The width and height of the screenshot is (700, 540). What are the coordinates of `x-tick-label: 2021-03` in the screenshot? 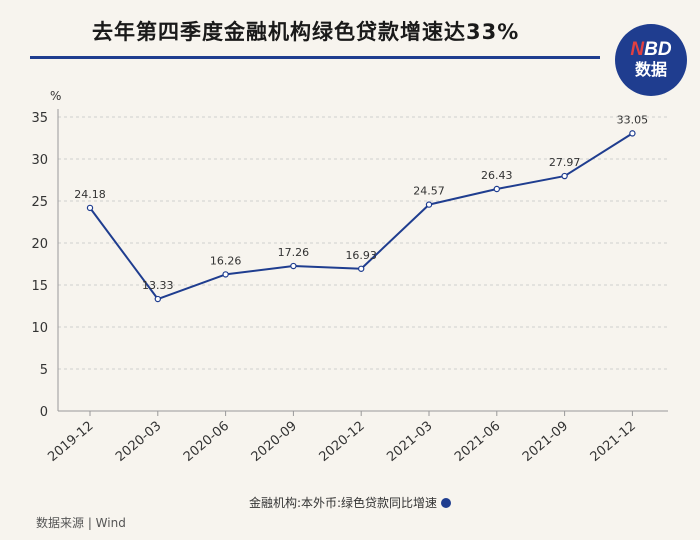 It's located at (409, 442).